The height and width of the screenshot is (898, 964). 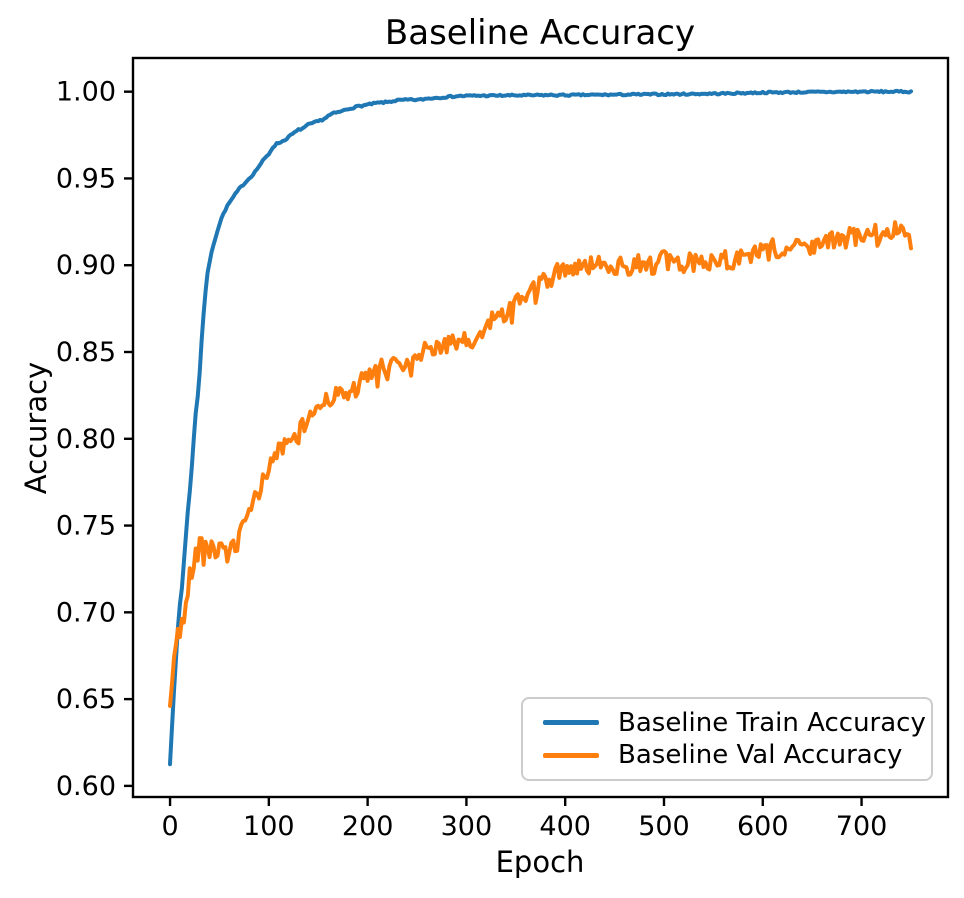 I want to click on x-tick-label: 100, so click(x=269, y=826).